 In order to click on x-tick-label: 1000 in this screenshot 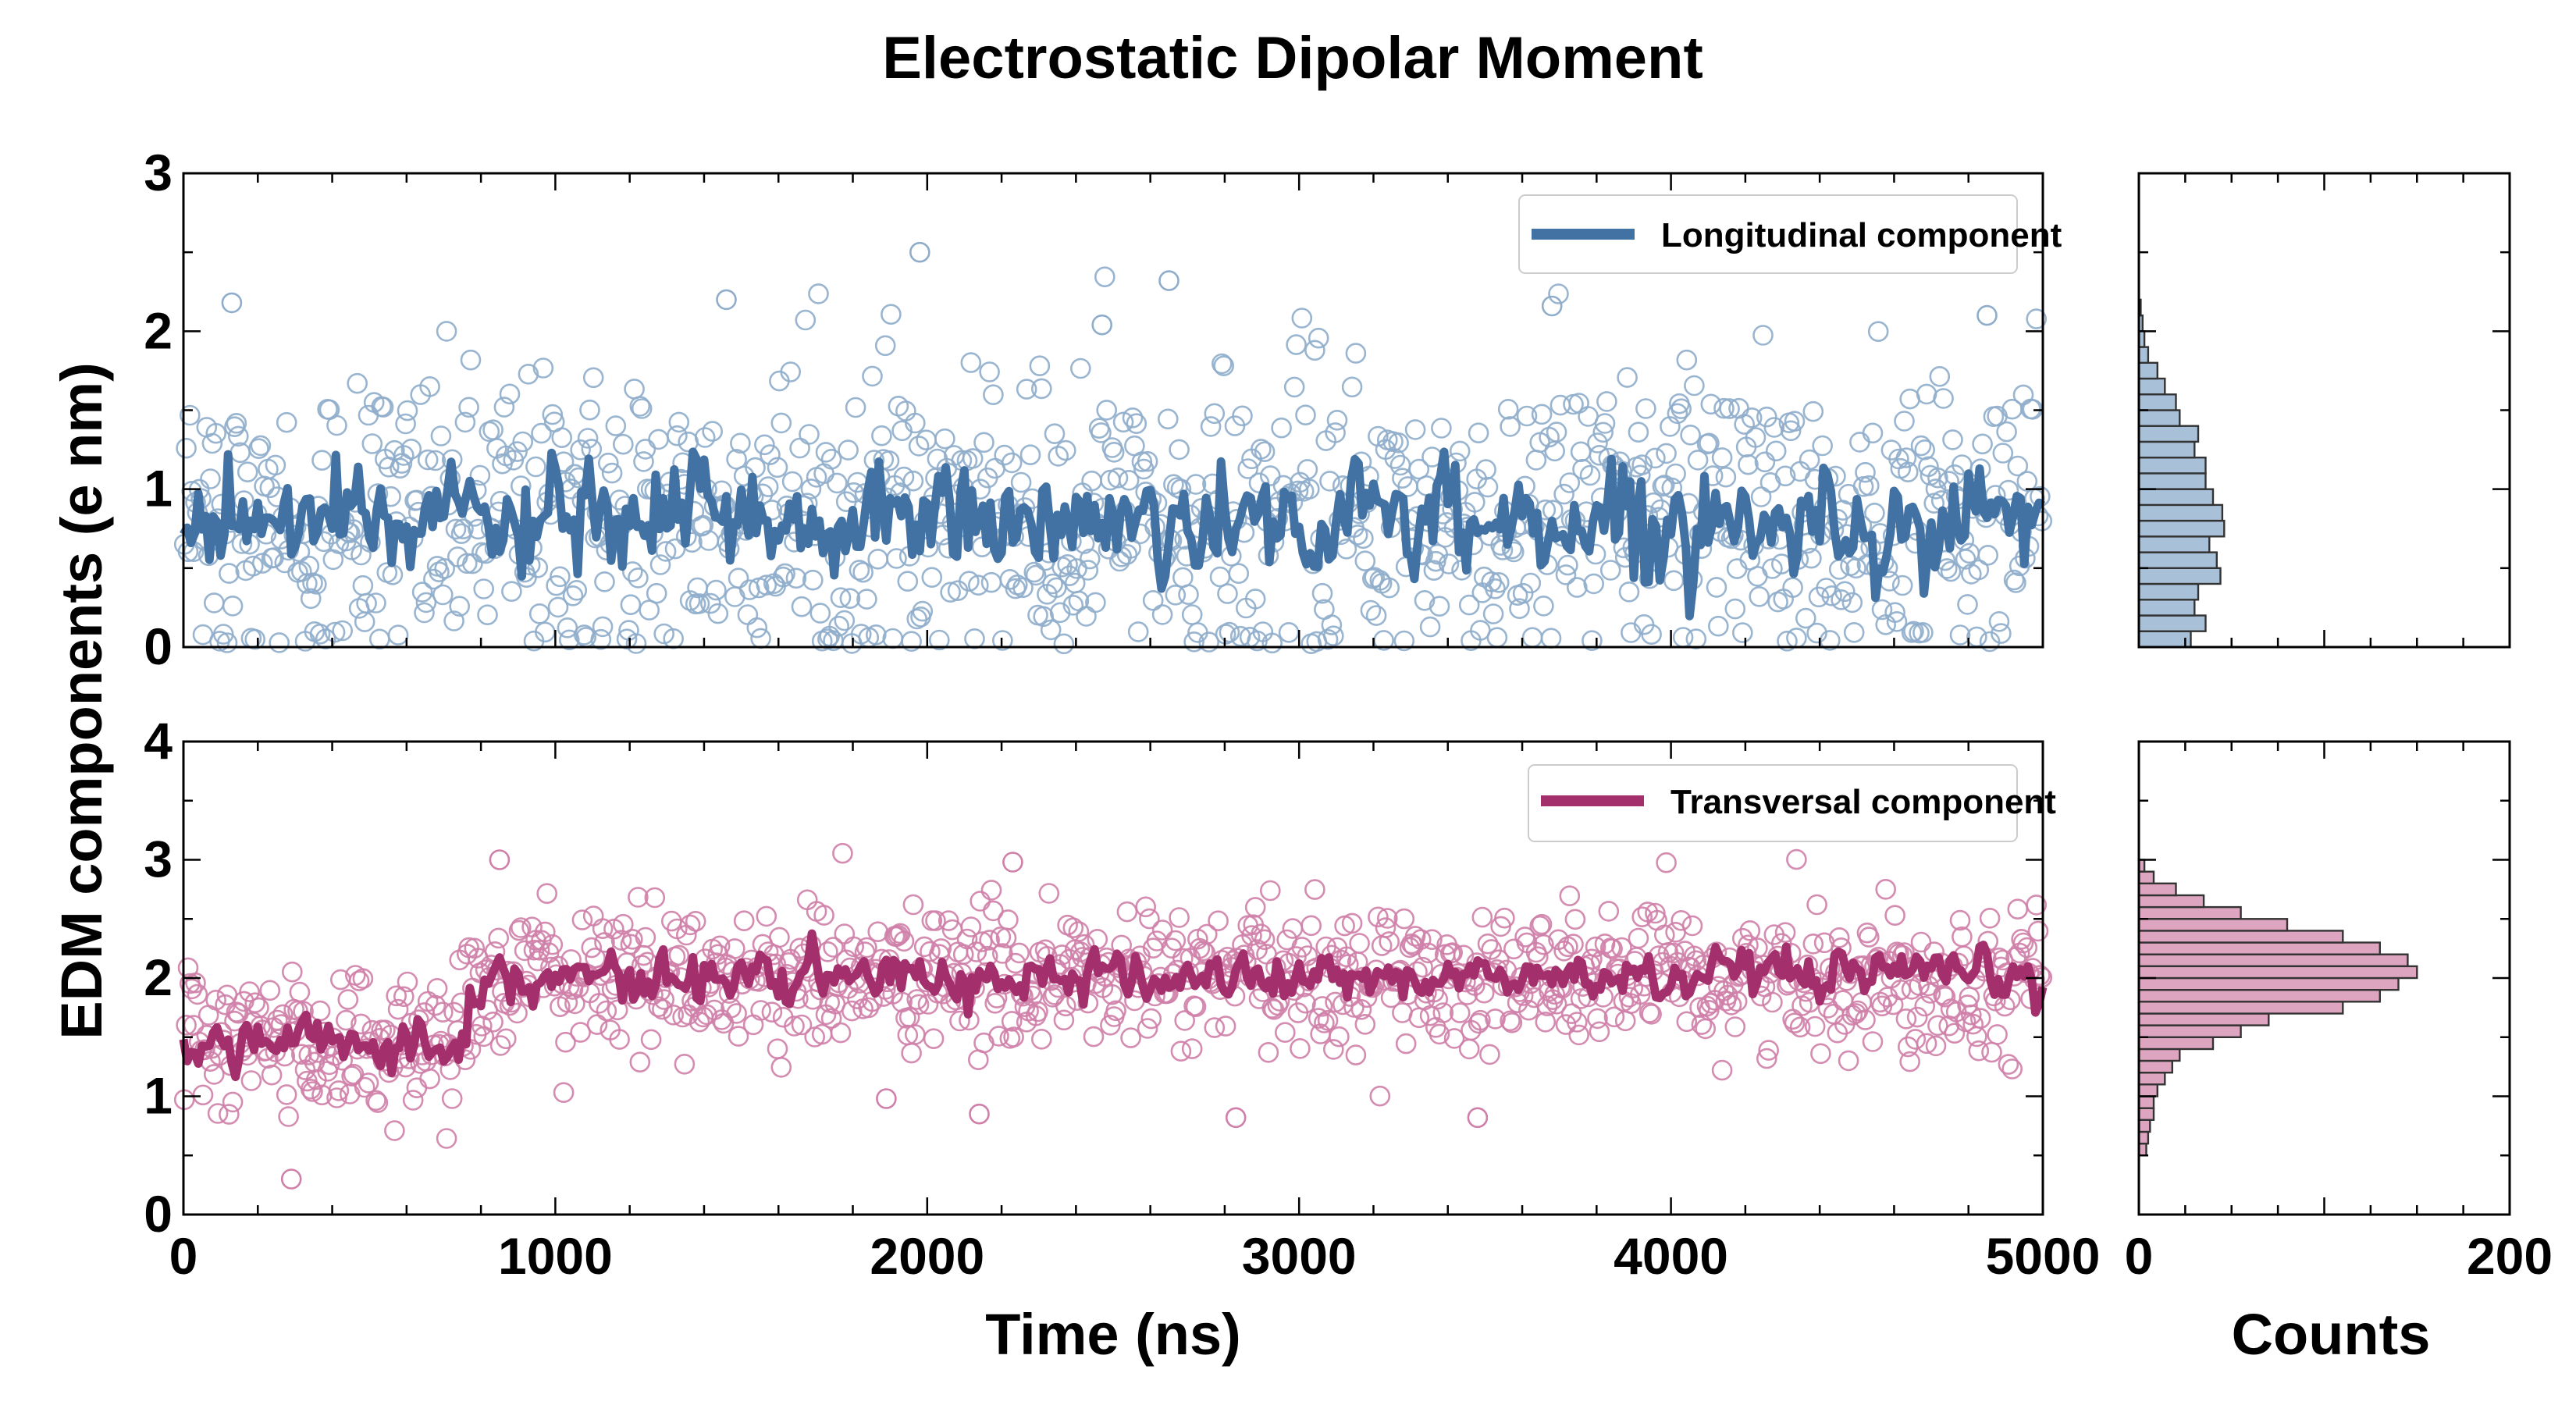, I will do `click(555, 1256)`.